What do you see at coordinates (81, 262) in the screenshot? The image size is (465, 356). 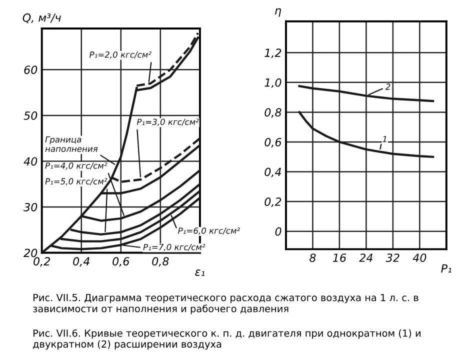 I see `x-tick-label: 0,4` at bounding box center [81, 262].